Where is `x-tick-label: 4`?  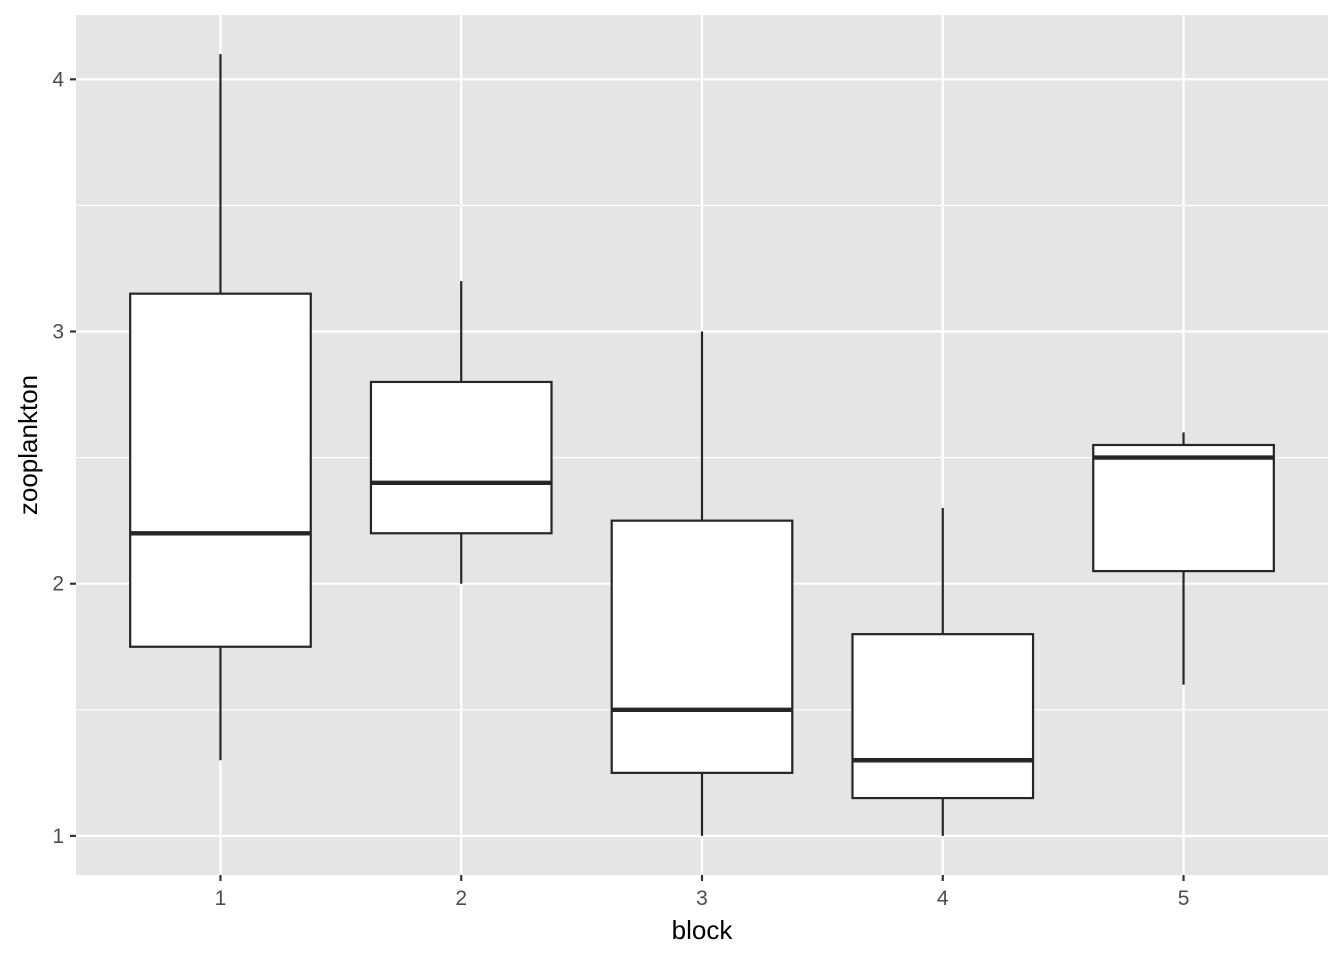 x-tick-label: 4 is located at coordinates (943, 898).